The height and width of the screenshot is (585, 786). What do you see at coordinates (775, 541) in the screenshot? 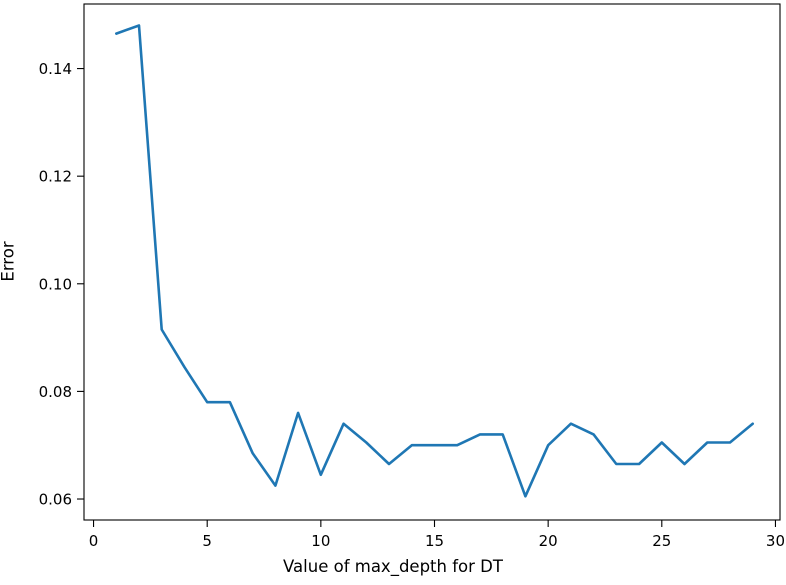
I see `x-tick-label: 30` at bounding box center [775, 541].